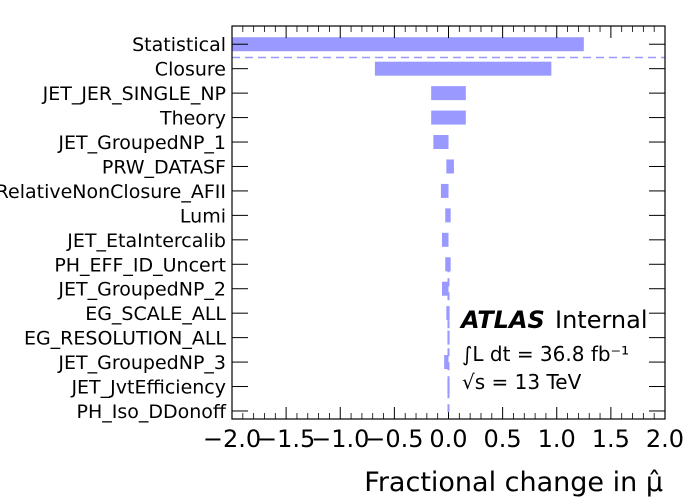 The width and height of the screenshot is (700, 500). What do you see at coordinates (522, 382) in the screenshot?
I see `energy-label: √s = 13 TeV` at bounding box center [522, 382].